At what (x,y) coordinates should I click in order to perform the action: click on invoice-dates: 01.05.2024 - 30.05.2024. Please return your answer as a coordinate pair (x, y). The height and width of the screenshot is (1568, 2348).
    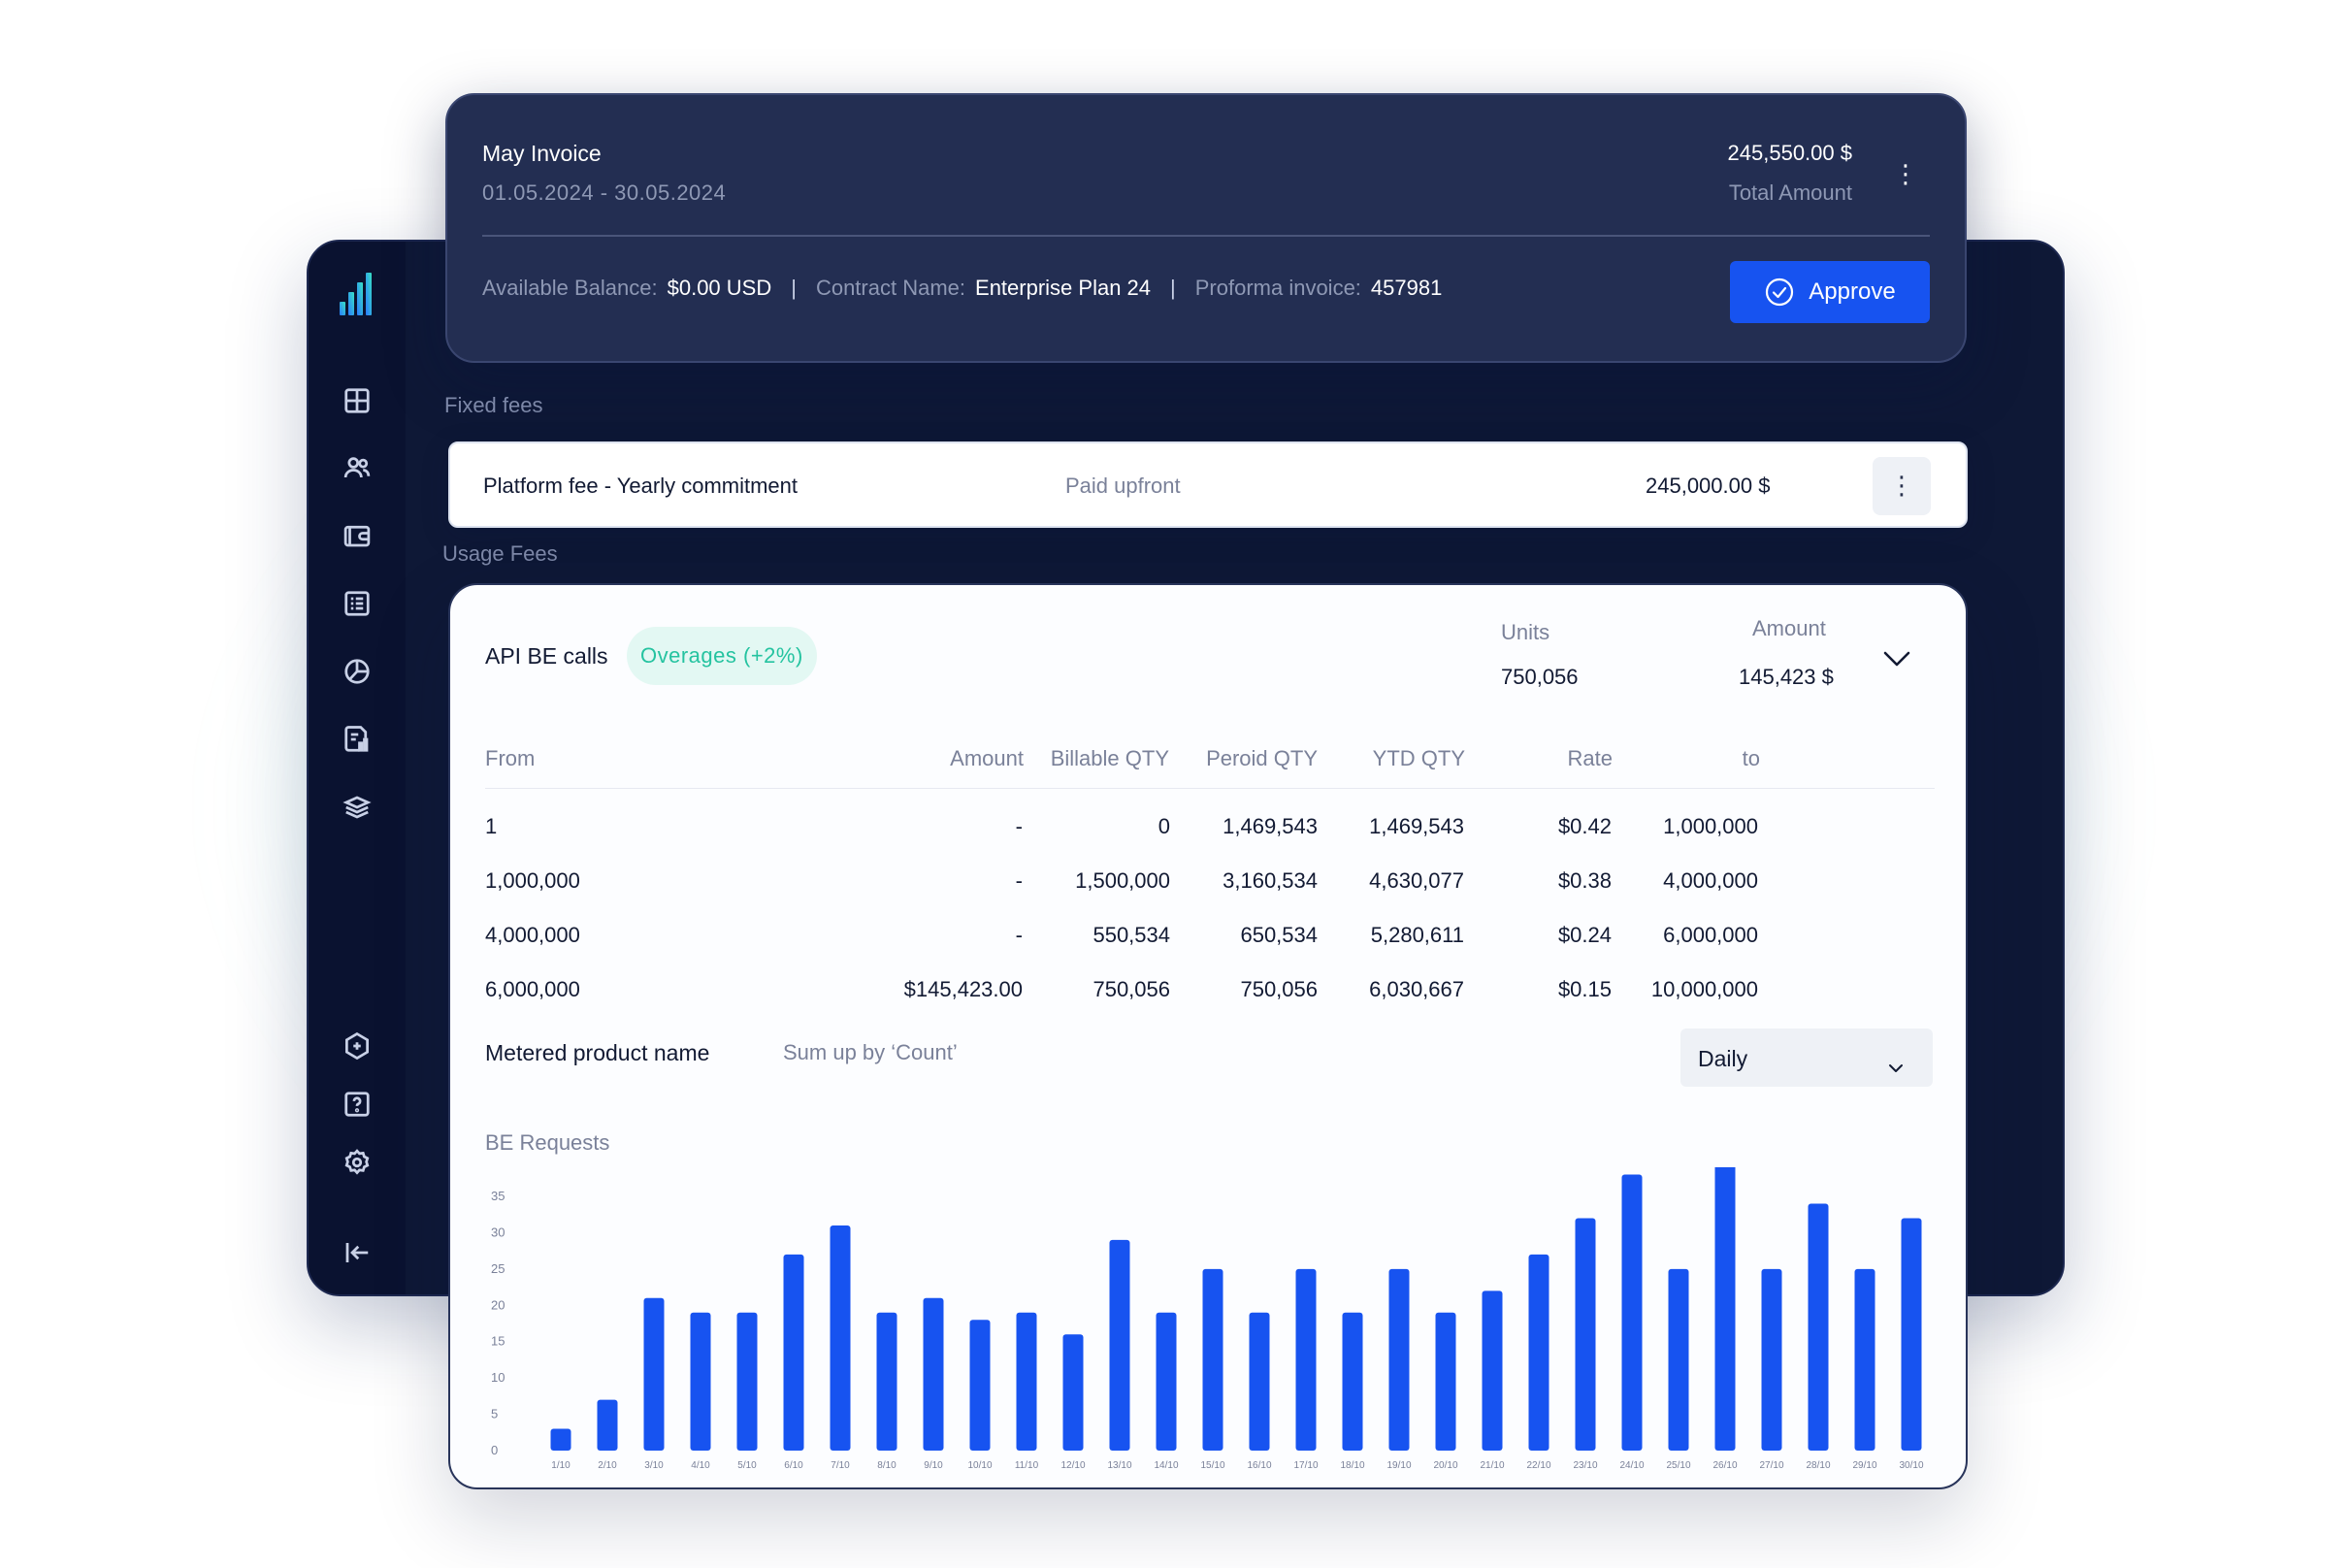
    Looking at the image, I should click on (604, 192).